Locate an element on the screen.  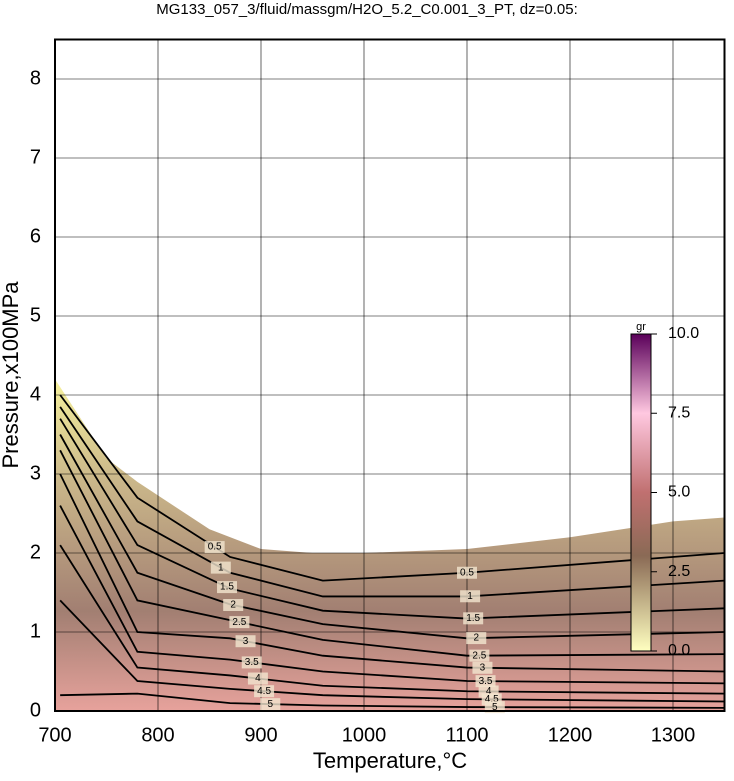
x-axis-label: Temperature,°C is located at coordinates (390, 760).